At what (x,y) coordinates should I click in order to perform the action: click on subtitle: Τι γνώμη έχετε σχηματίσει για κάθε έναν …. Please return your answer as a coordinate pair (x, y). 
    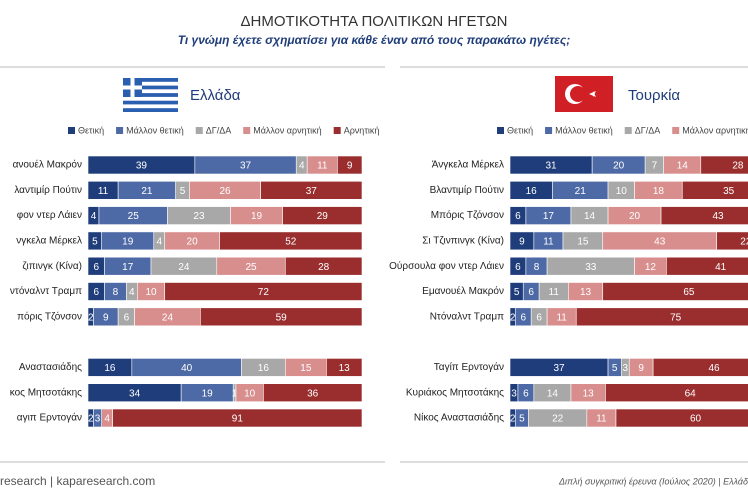
    Looking at the image, I should click on (374, 40).